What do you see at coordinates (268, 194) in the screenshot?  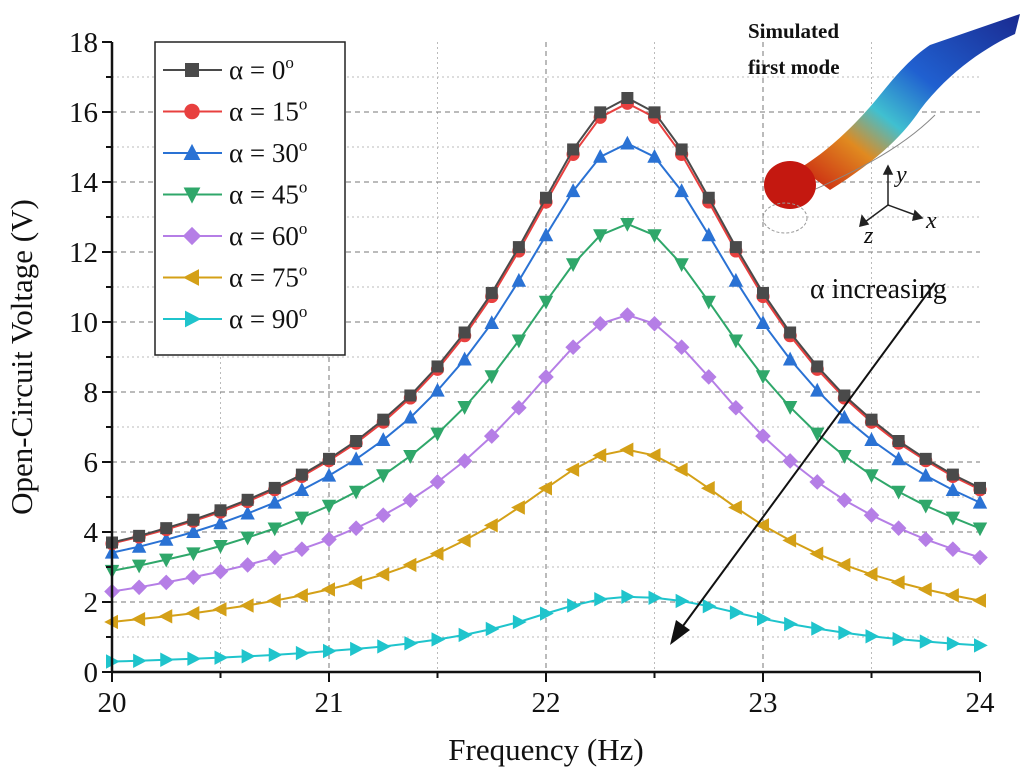 I see `legend-label: α = 45o` at bounding box center [268, 194].